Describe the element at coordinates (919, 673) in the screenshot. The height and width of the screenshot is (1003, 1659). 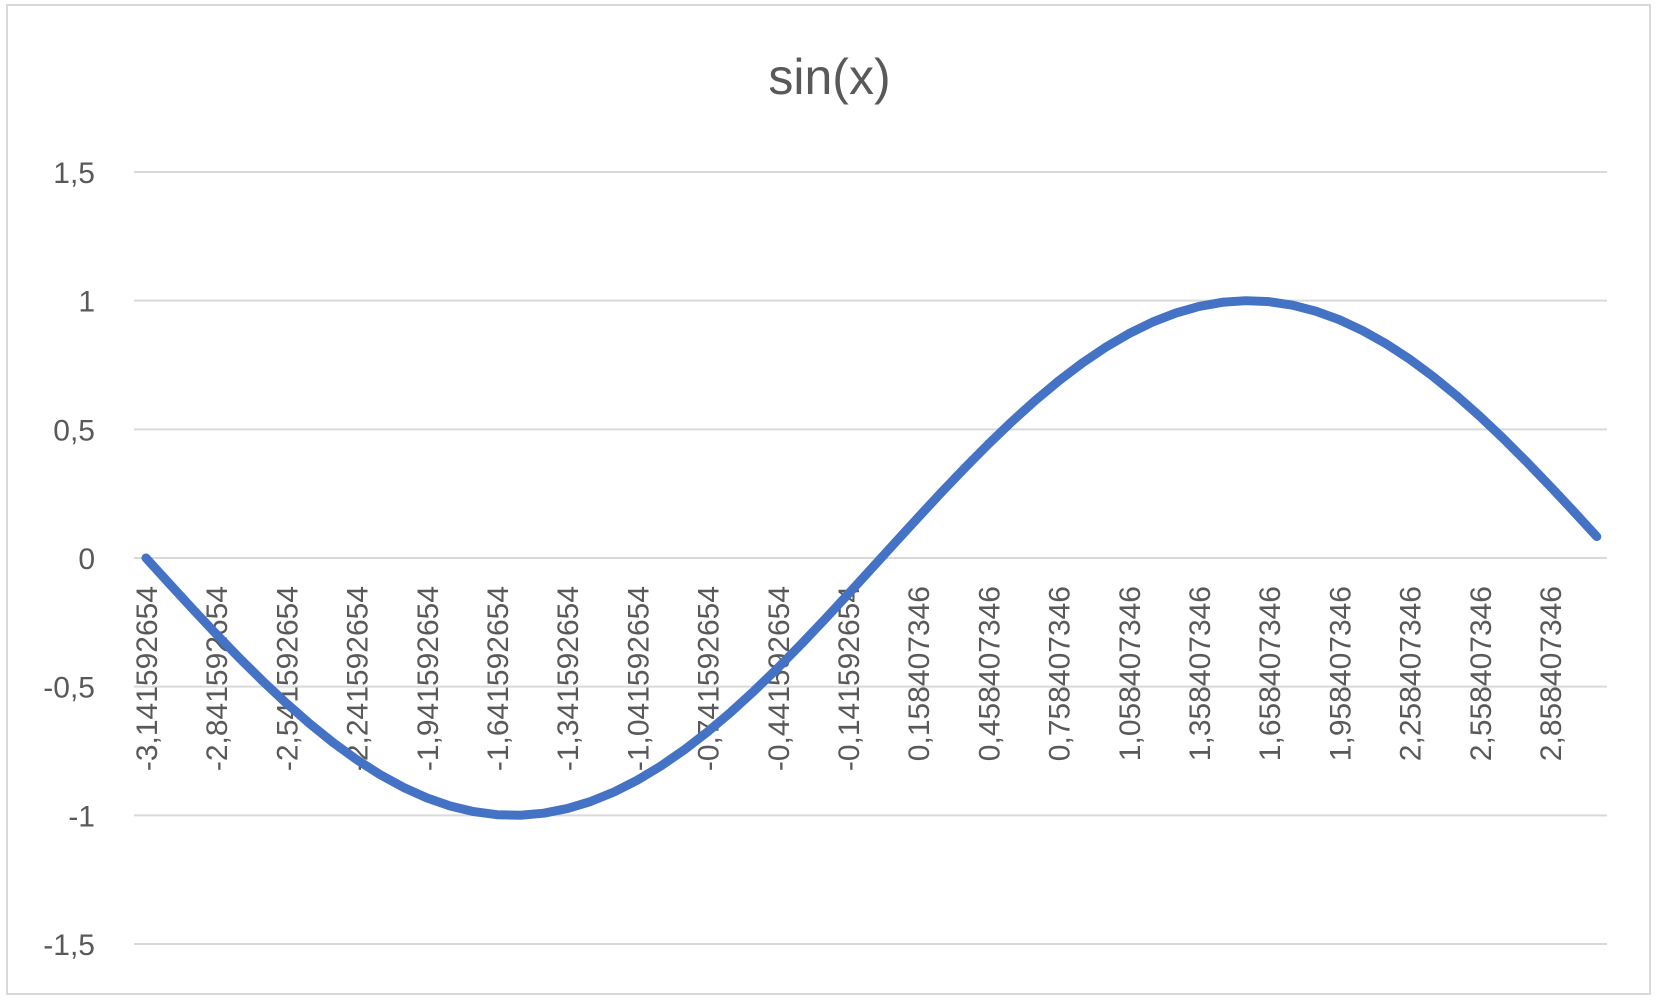
I see `x-tick-label: 0,158407346` at that location.